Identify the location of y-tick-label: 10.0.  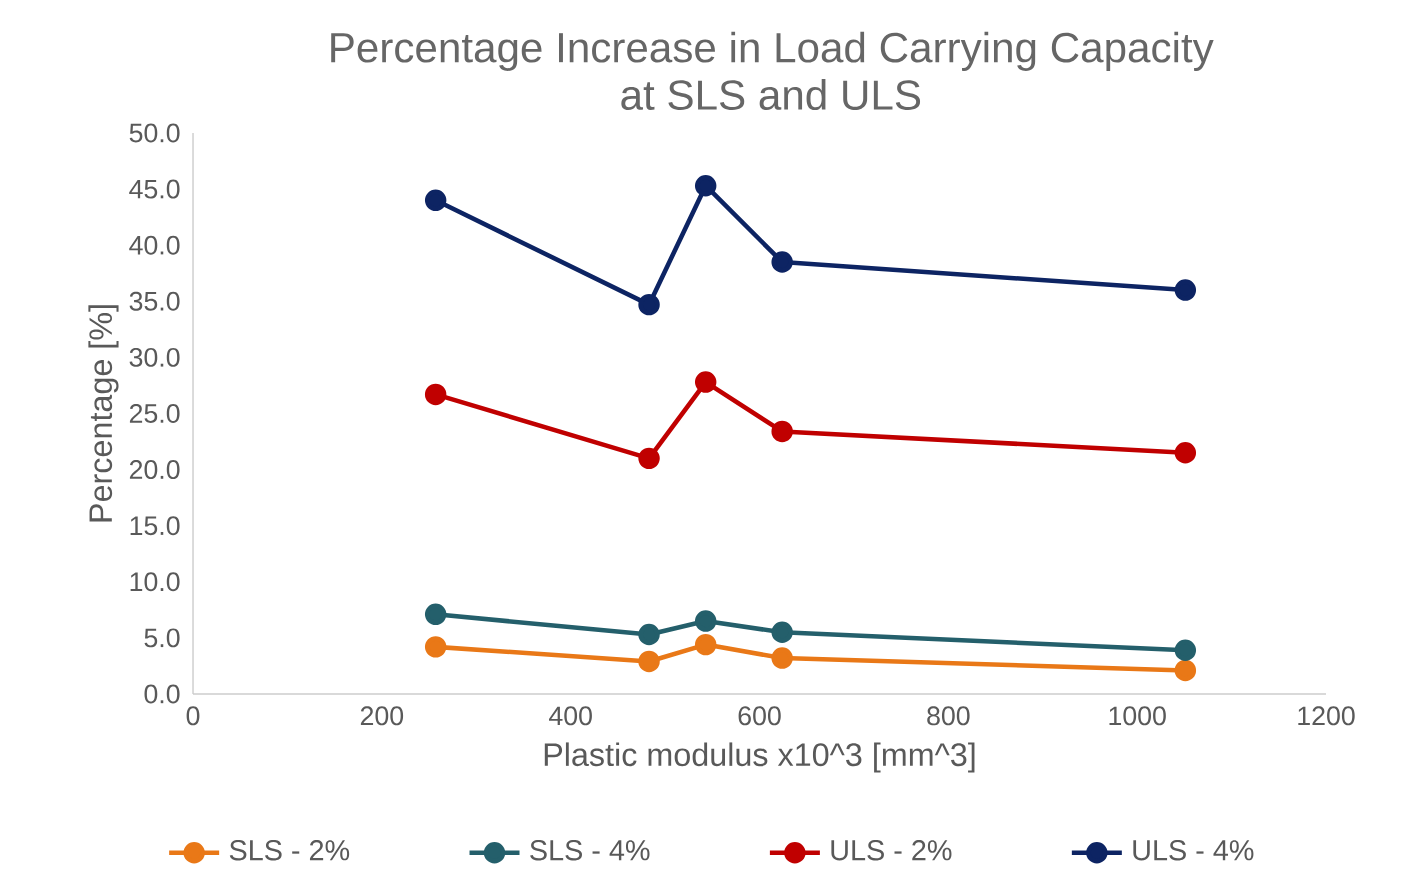
(155, 582).